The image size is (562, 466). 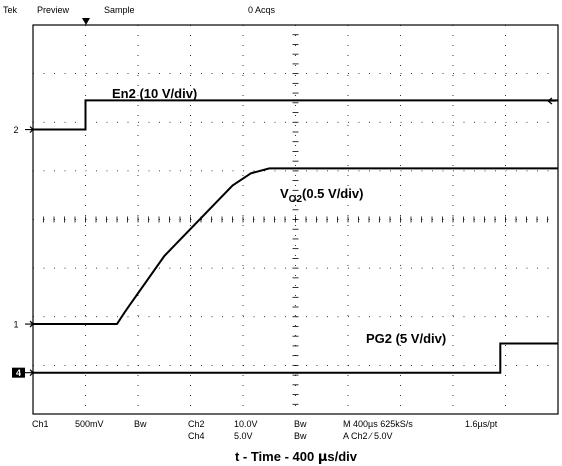 I want to click on marker-number: 4, so click(x=18, y=373).